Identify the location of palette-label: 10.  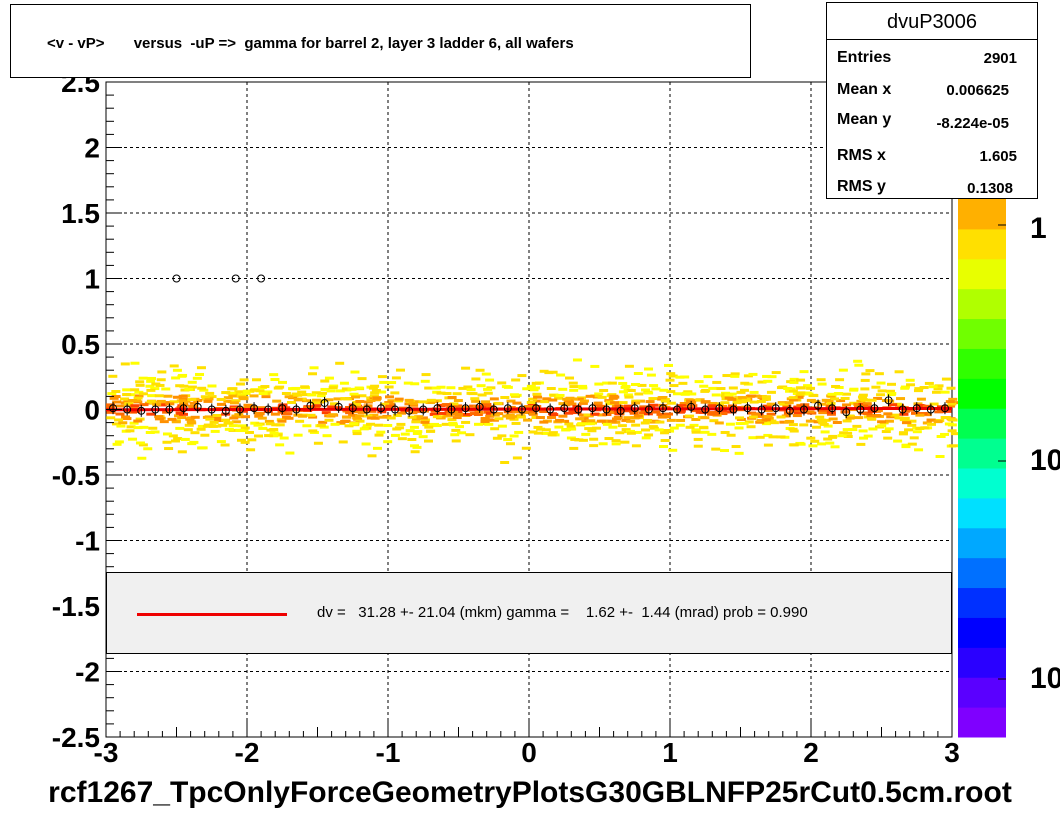
(1045, 678).